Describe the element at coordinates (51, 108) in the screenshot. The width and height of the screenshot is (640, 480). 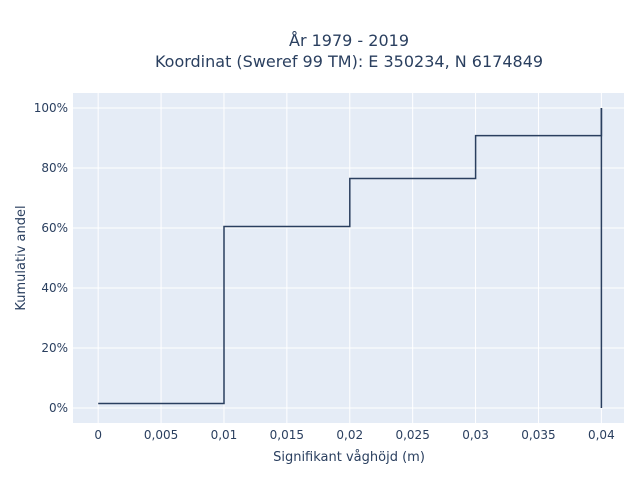
I see `y-tick-label-5: 100%` at that location.